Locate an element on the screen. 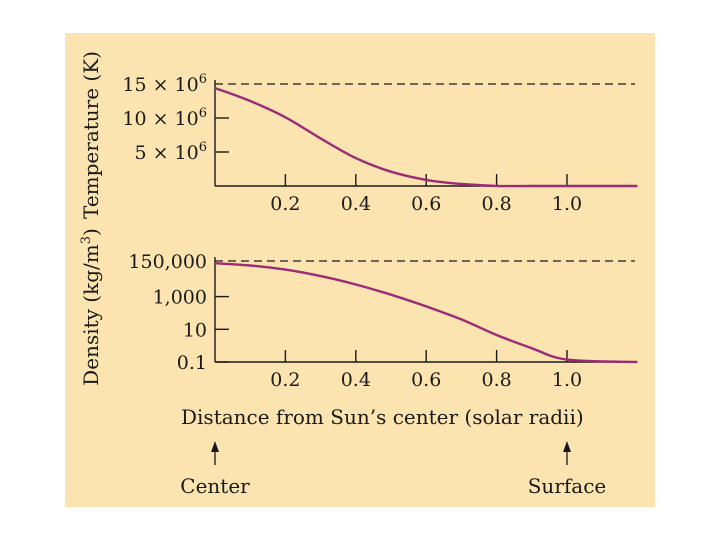 Image resolution: width=720 pixels, height=540 pixels. y-tick-label: 10 × 106 is located at coordinates (164, 118).